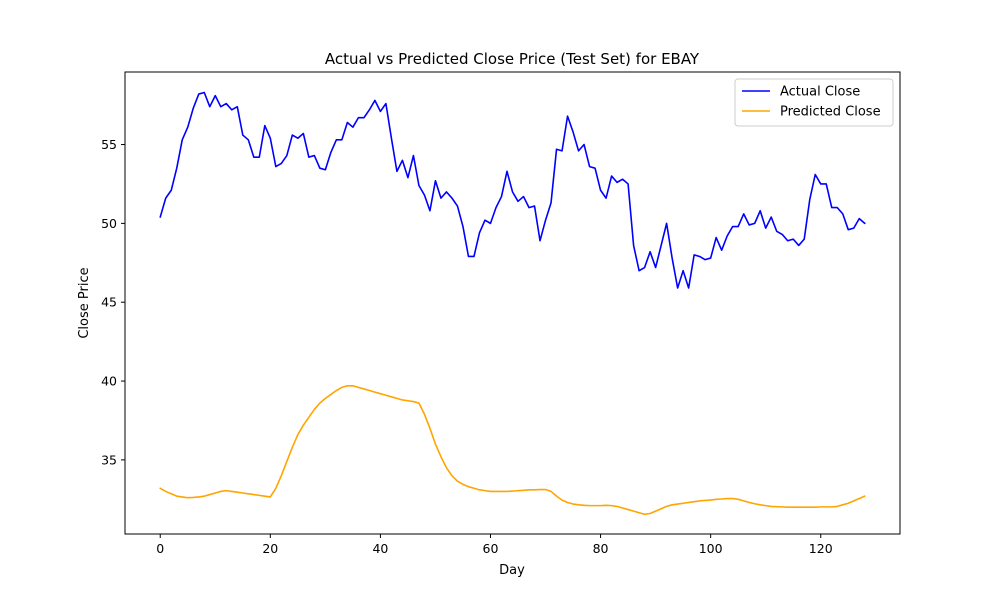 The image size is (1000, 600). What do you see at coordinates (711, 548) in the screenshot?
I see `x-tick-label: 100` at bounding box center [711, 548].